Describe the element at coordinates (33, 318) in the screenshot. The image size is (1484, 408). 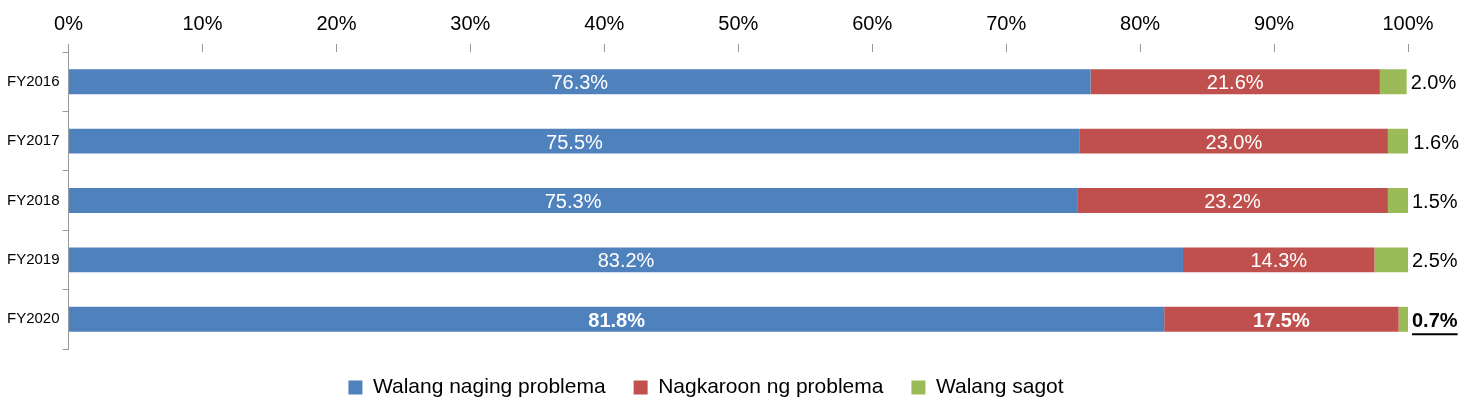
I see `y-tick-label: FY2020` at that location.